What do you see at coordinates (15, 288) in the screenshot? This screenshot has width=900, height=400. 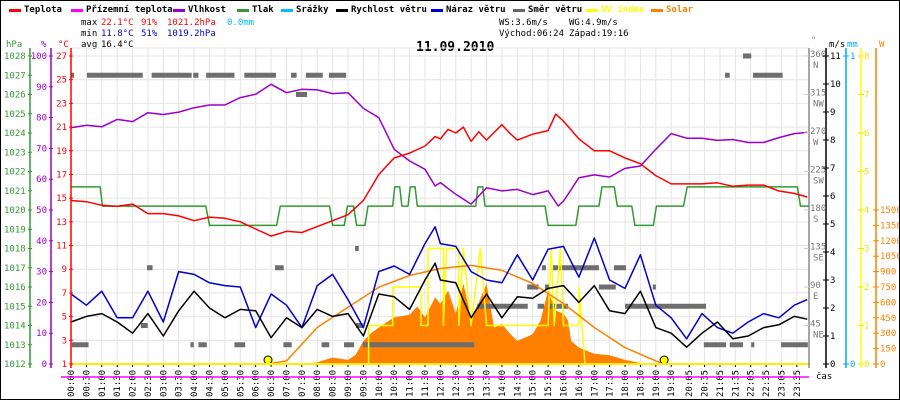 I see `pressure-tick-label: 1016` at bounding box center [15, 288].